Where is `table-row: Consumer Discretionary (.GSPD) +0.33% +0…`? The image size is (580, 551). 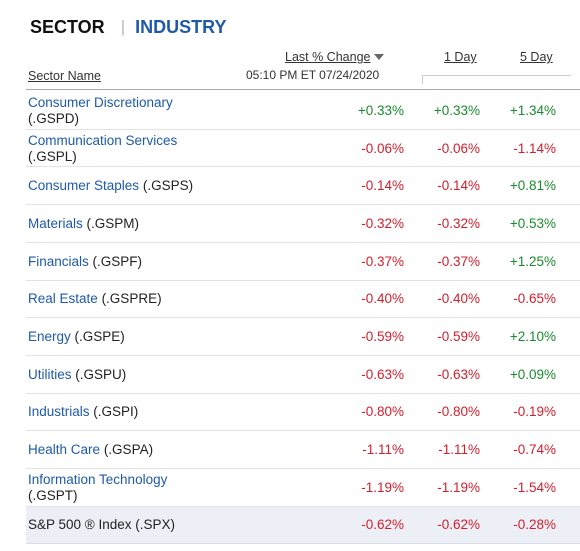 table-row: Consumer Discretionary (.GSPD) +0.33% +0… is located at coordinates (303, 110).